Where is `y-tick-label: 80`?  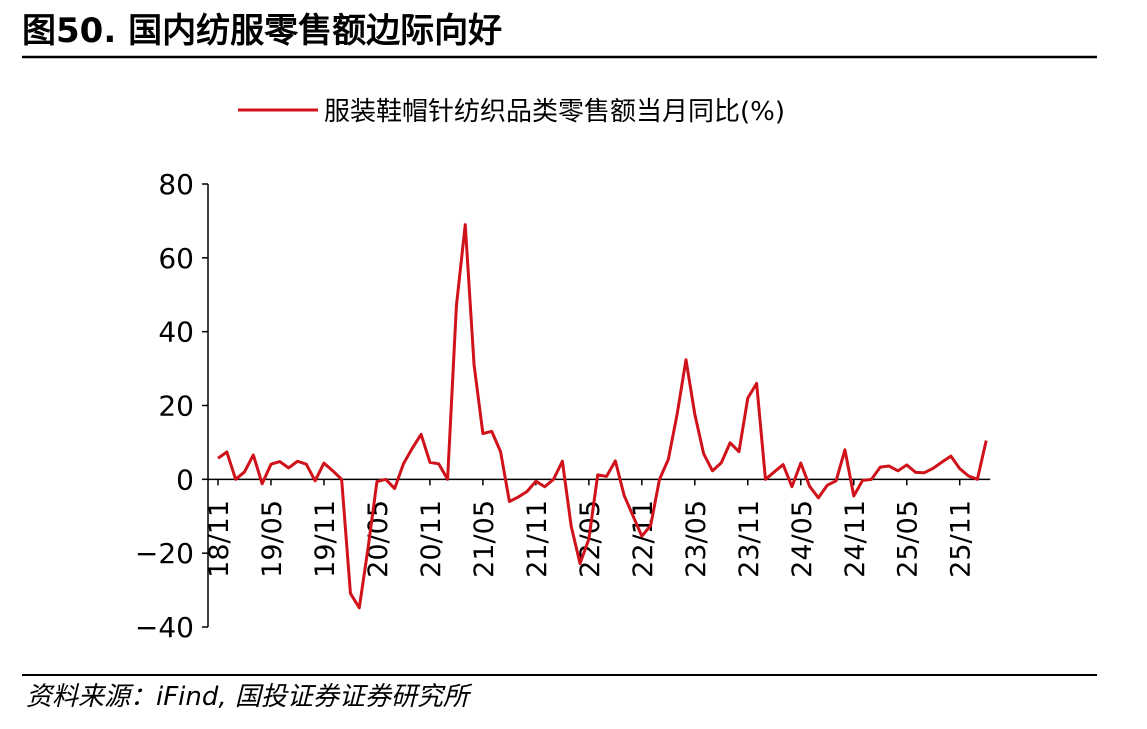 y-tick-label: 80 is located at coordinates (176, 184).